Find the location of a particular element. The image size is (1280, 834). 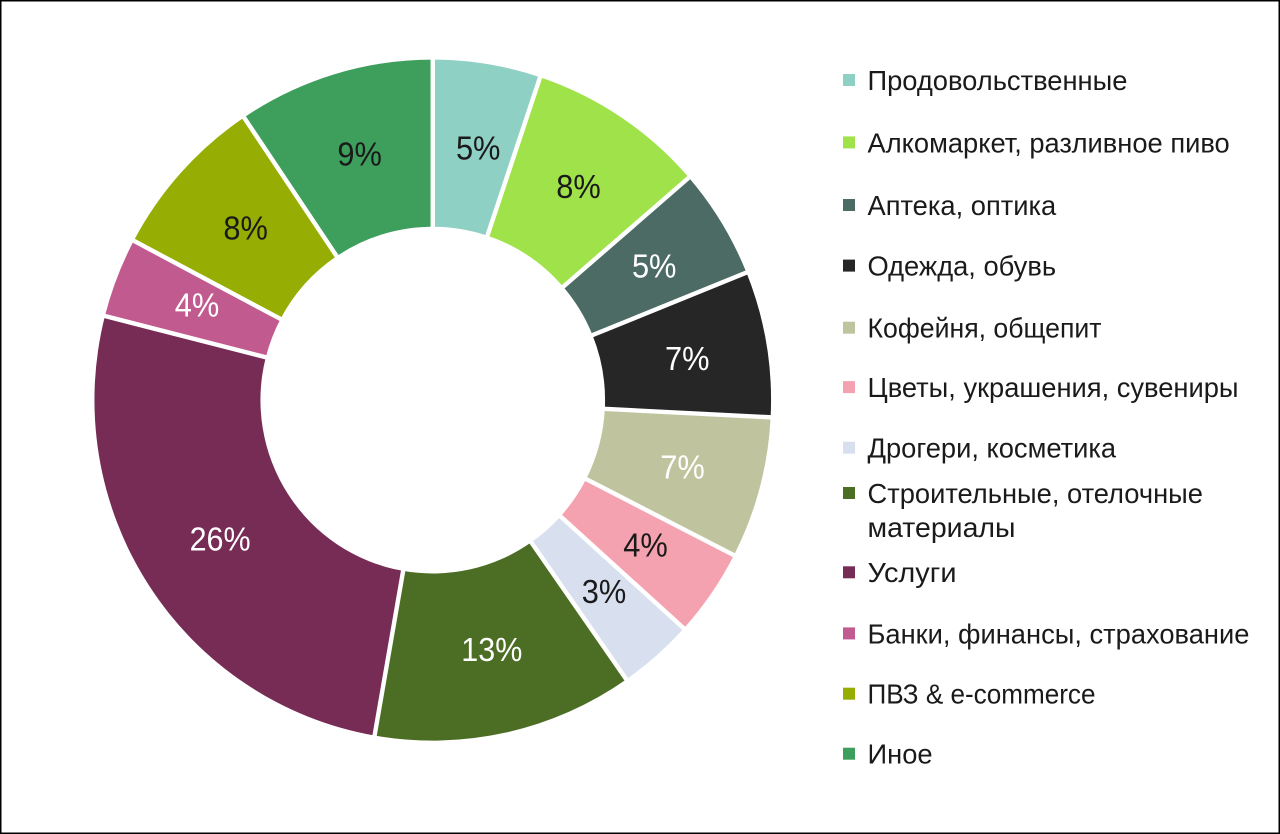

svg-text: Строительные, отелочные is located at coordinates (1035, 493).